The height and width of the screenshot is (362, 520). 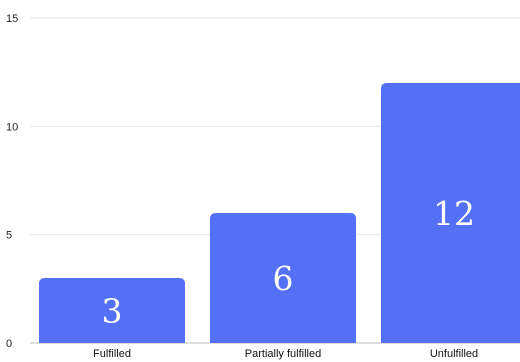 What do you see at coordinates (454, 354) in the screenshot?
I see `x-tick-label: Unfulfilled` at bounding box center [454, 354].